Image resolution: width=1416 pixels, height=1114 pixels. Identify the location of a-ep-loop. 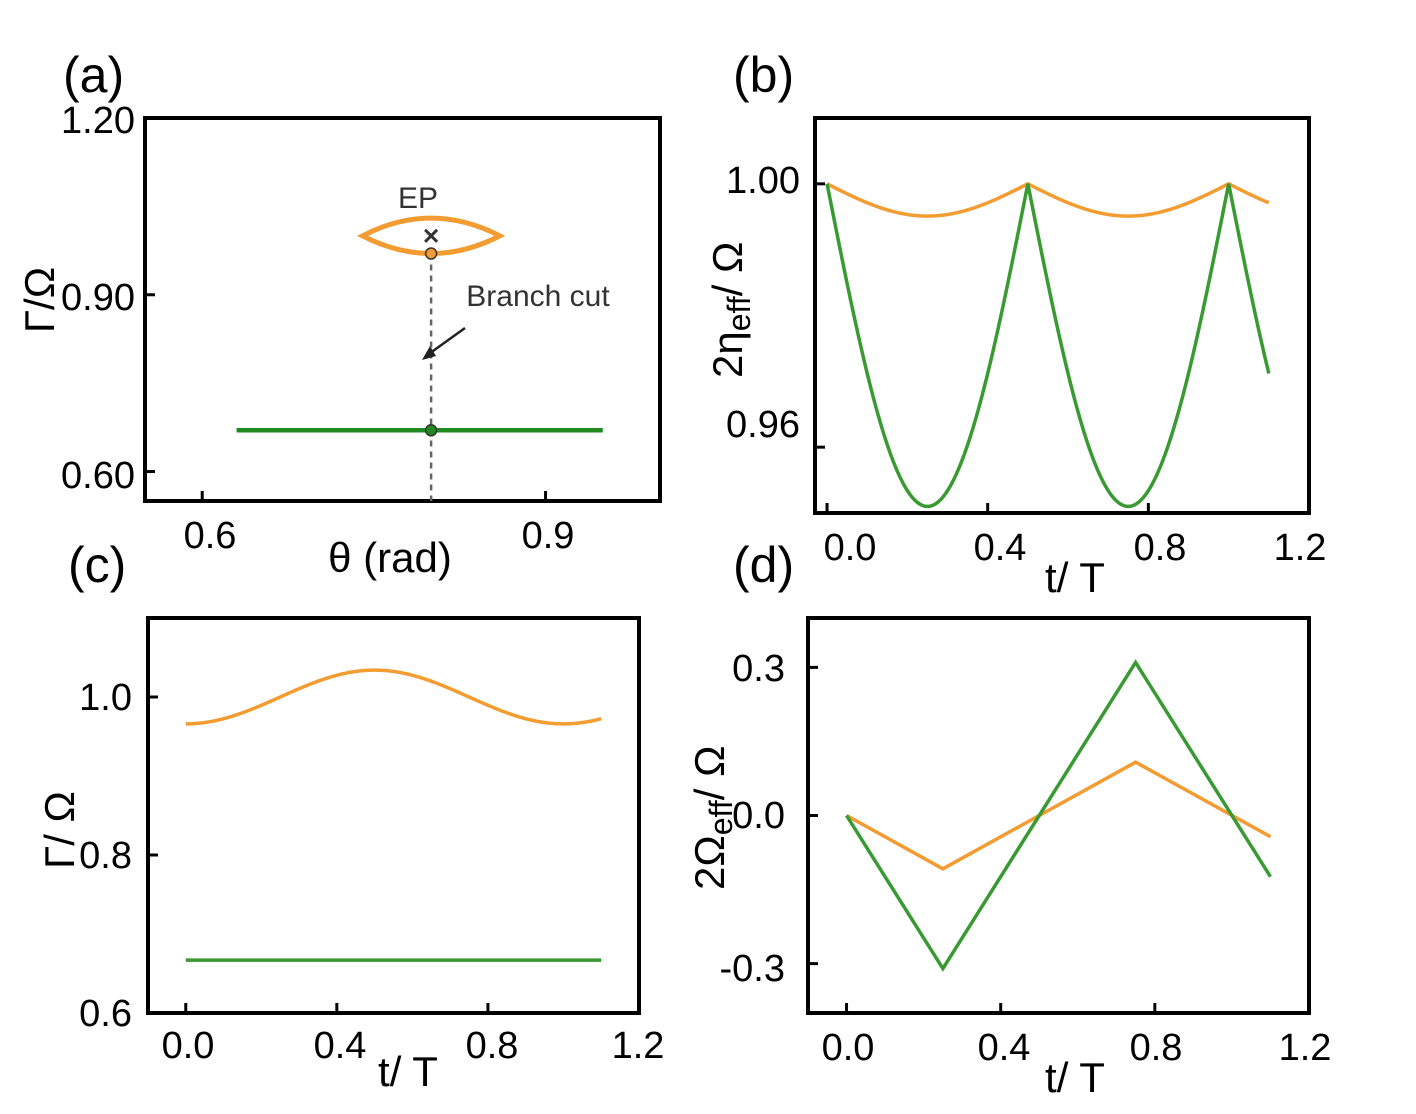
(431, 235).